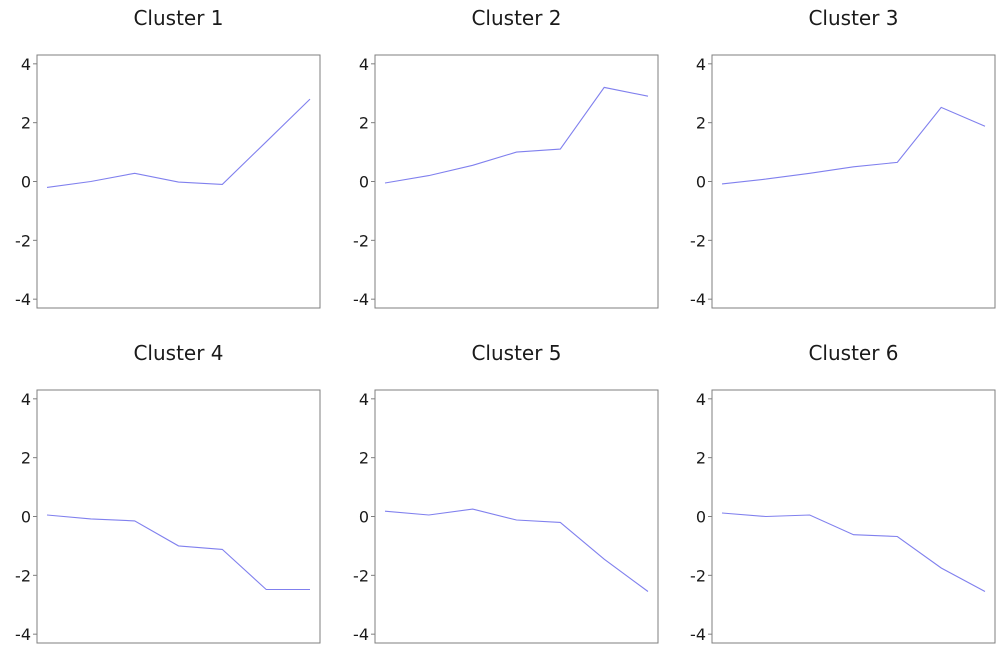  What do you see at coordinates (178, 353) in the screenshot?
I see `chart-title: Cluster 4` at bounding box center [178, 353].